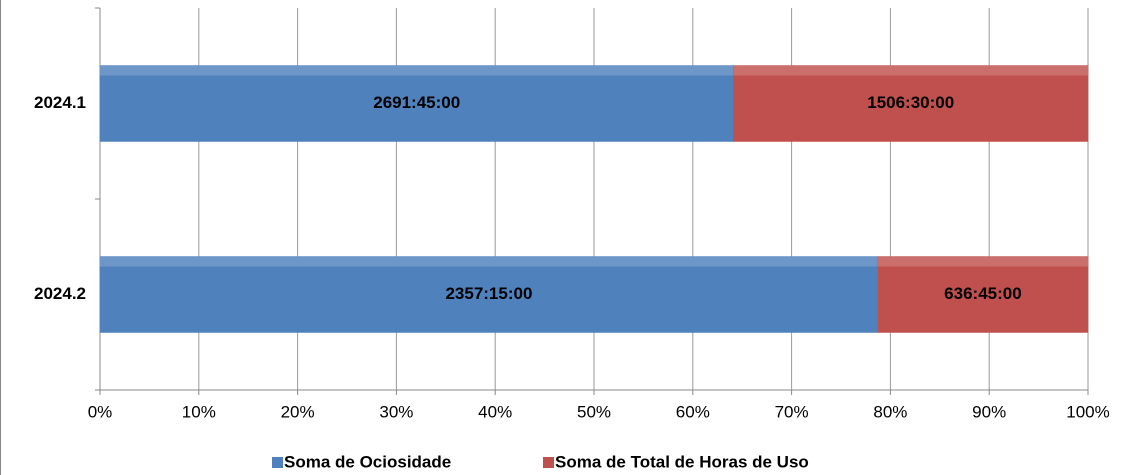  I want to click on x-tick-label: 100%, so click(1087, 411).